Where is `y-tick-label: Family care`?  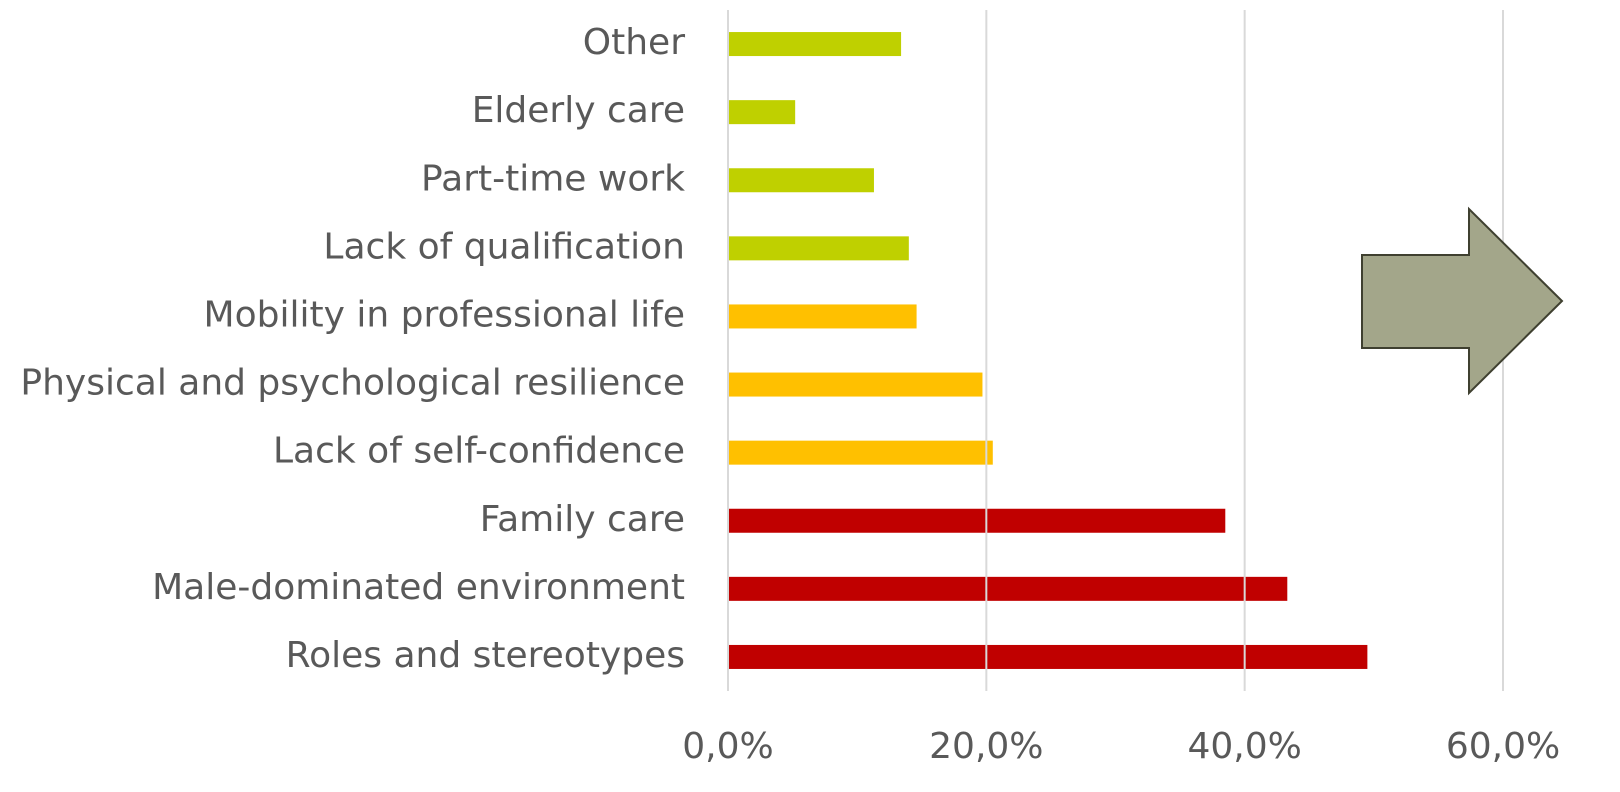 y-tick-label: Family care is located at coordinates (582, 519).